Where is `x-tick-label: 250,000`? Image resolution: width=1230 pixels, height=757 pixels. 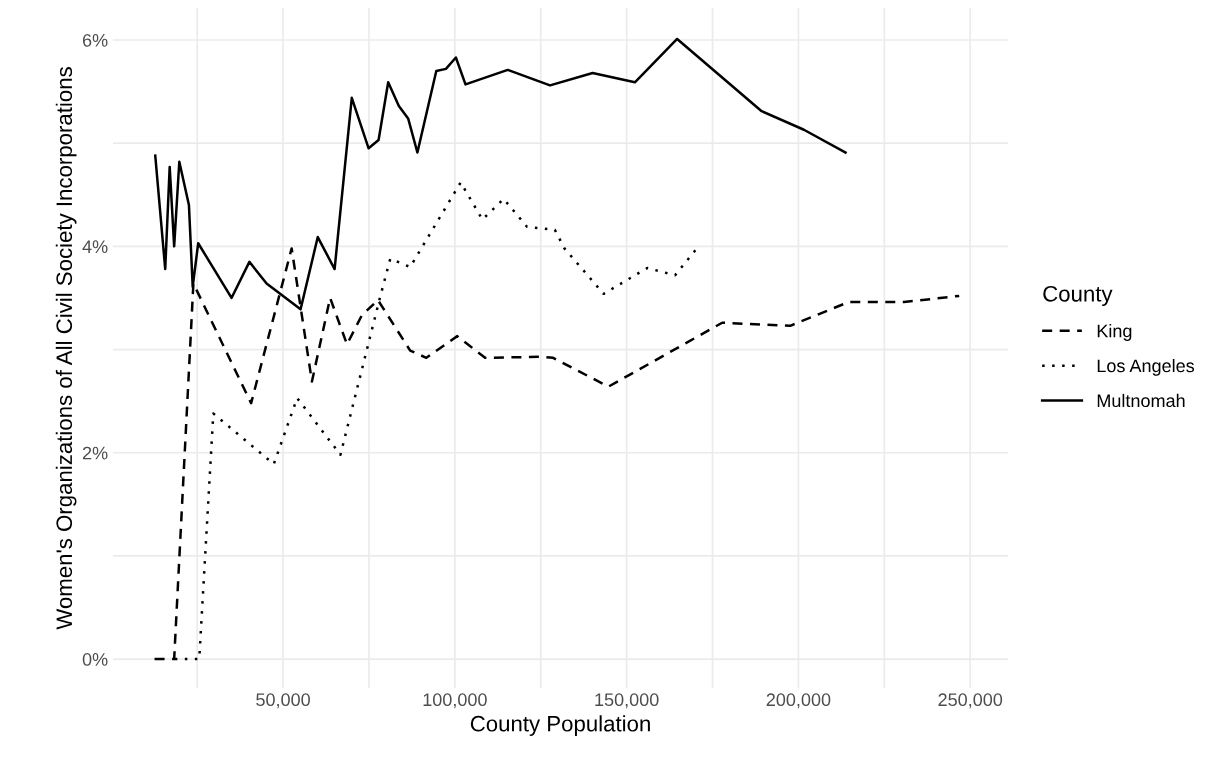 x-tick-label: 250,000 is located at coordinates (970, 701).